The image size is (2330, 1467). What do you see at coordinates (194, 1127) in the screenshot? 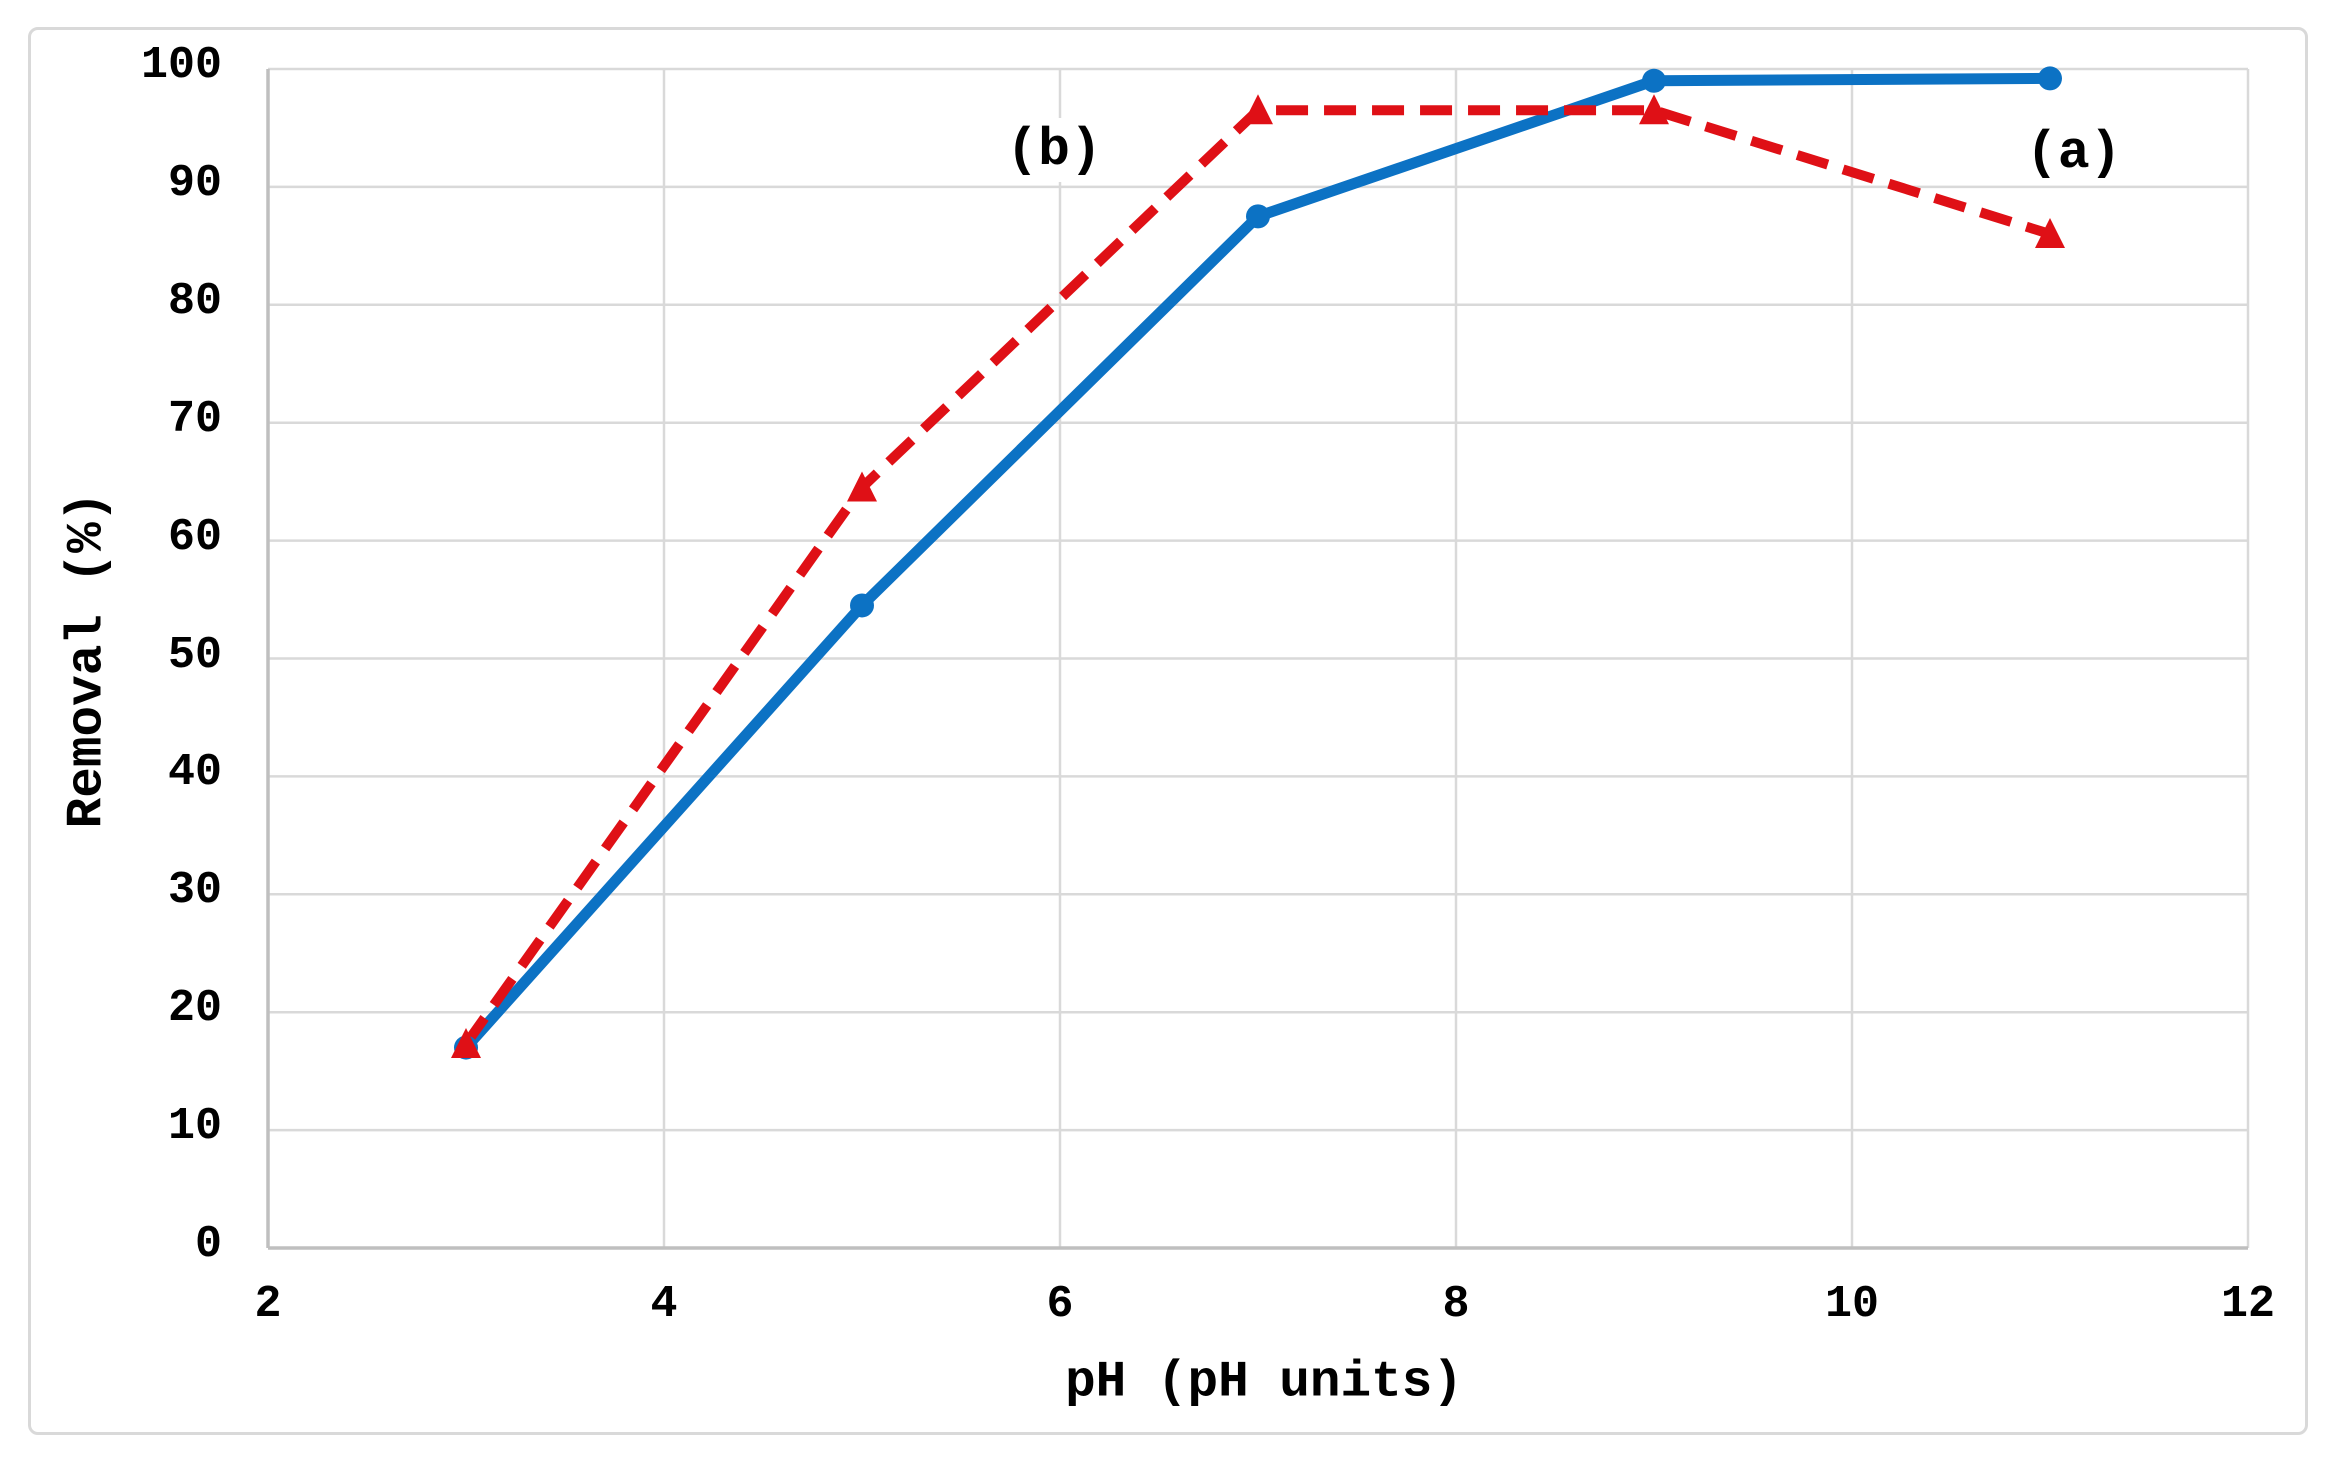
I see `y-tick-label: 10` at bounding box center [194, 1127].